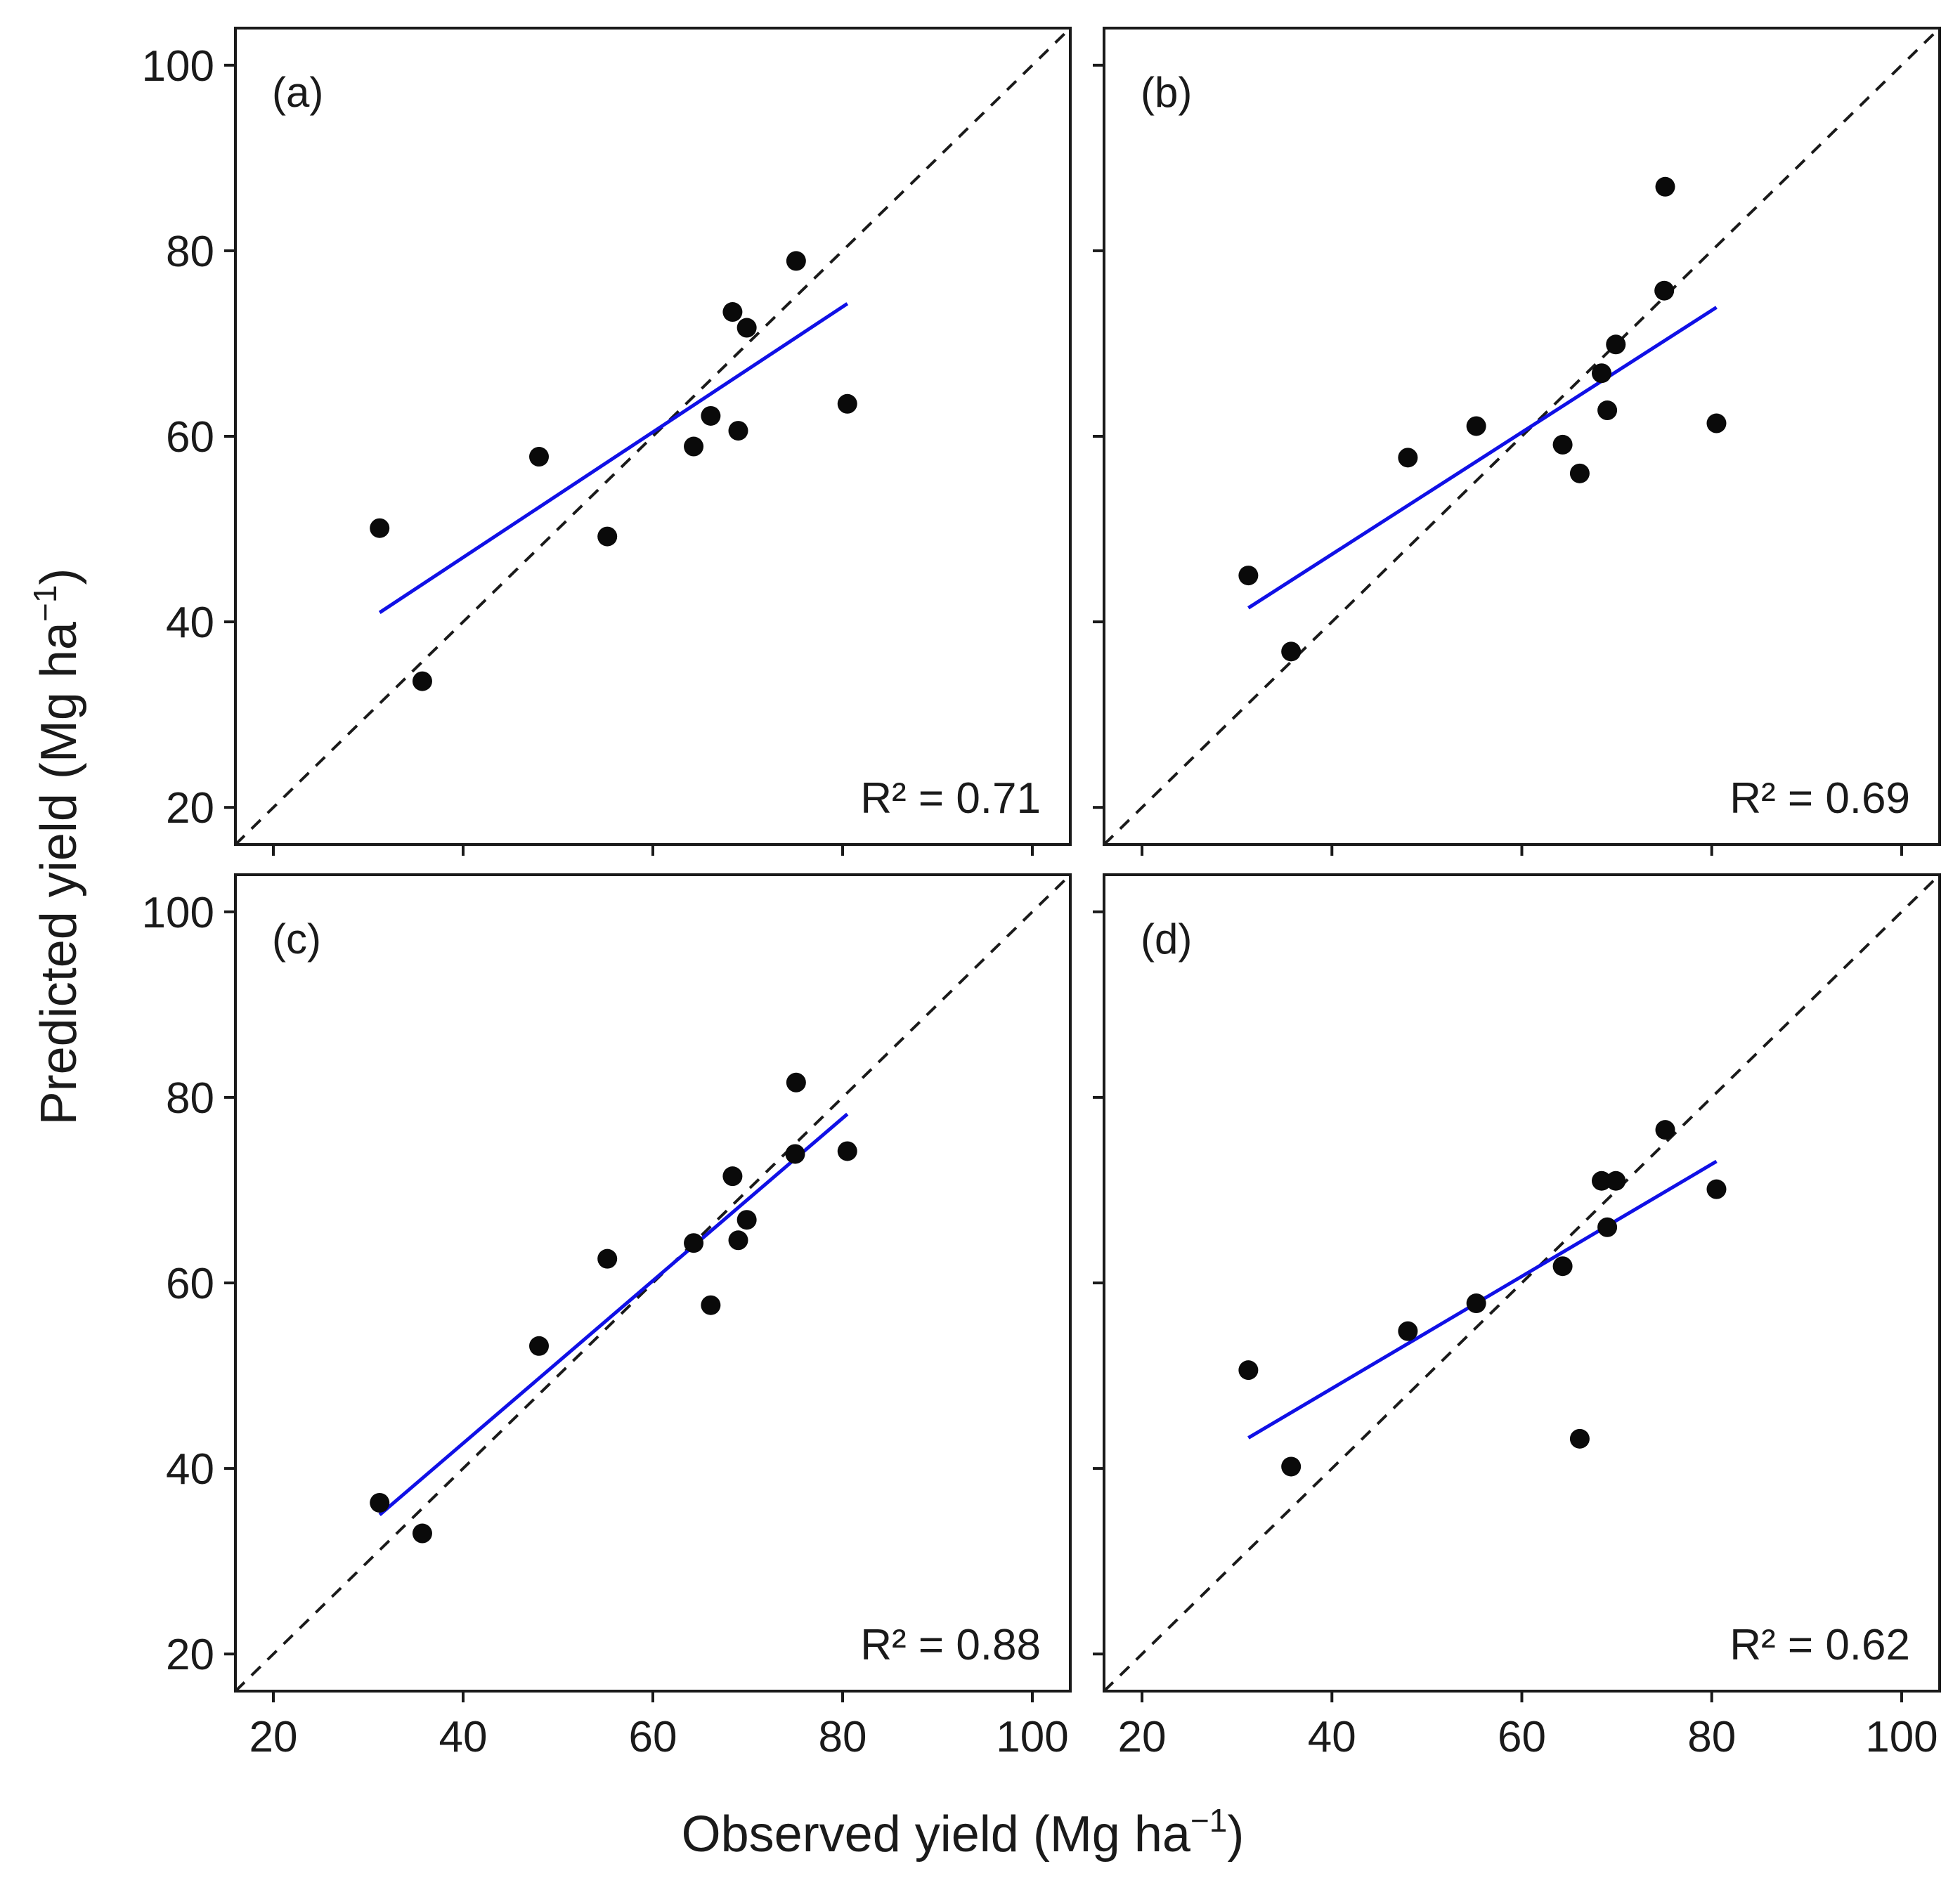 The height and width of the screenshot is (1878, 1960). What do you see at coordinates (950, 798) in the screenshot?
I see `r-squared-label: R² = 0.71` at bounding box center [950, 798].